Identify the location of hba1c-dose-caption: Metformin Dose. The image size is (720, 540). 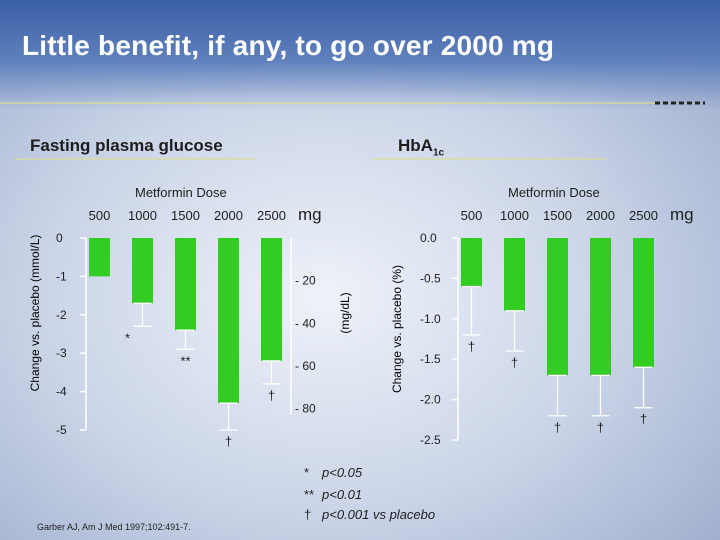
(554, 192).